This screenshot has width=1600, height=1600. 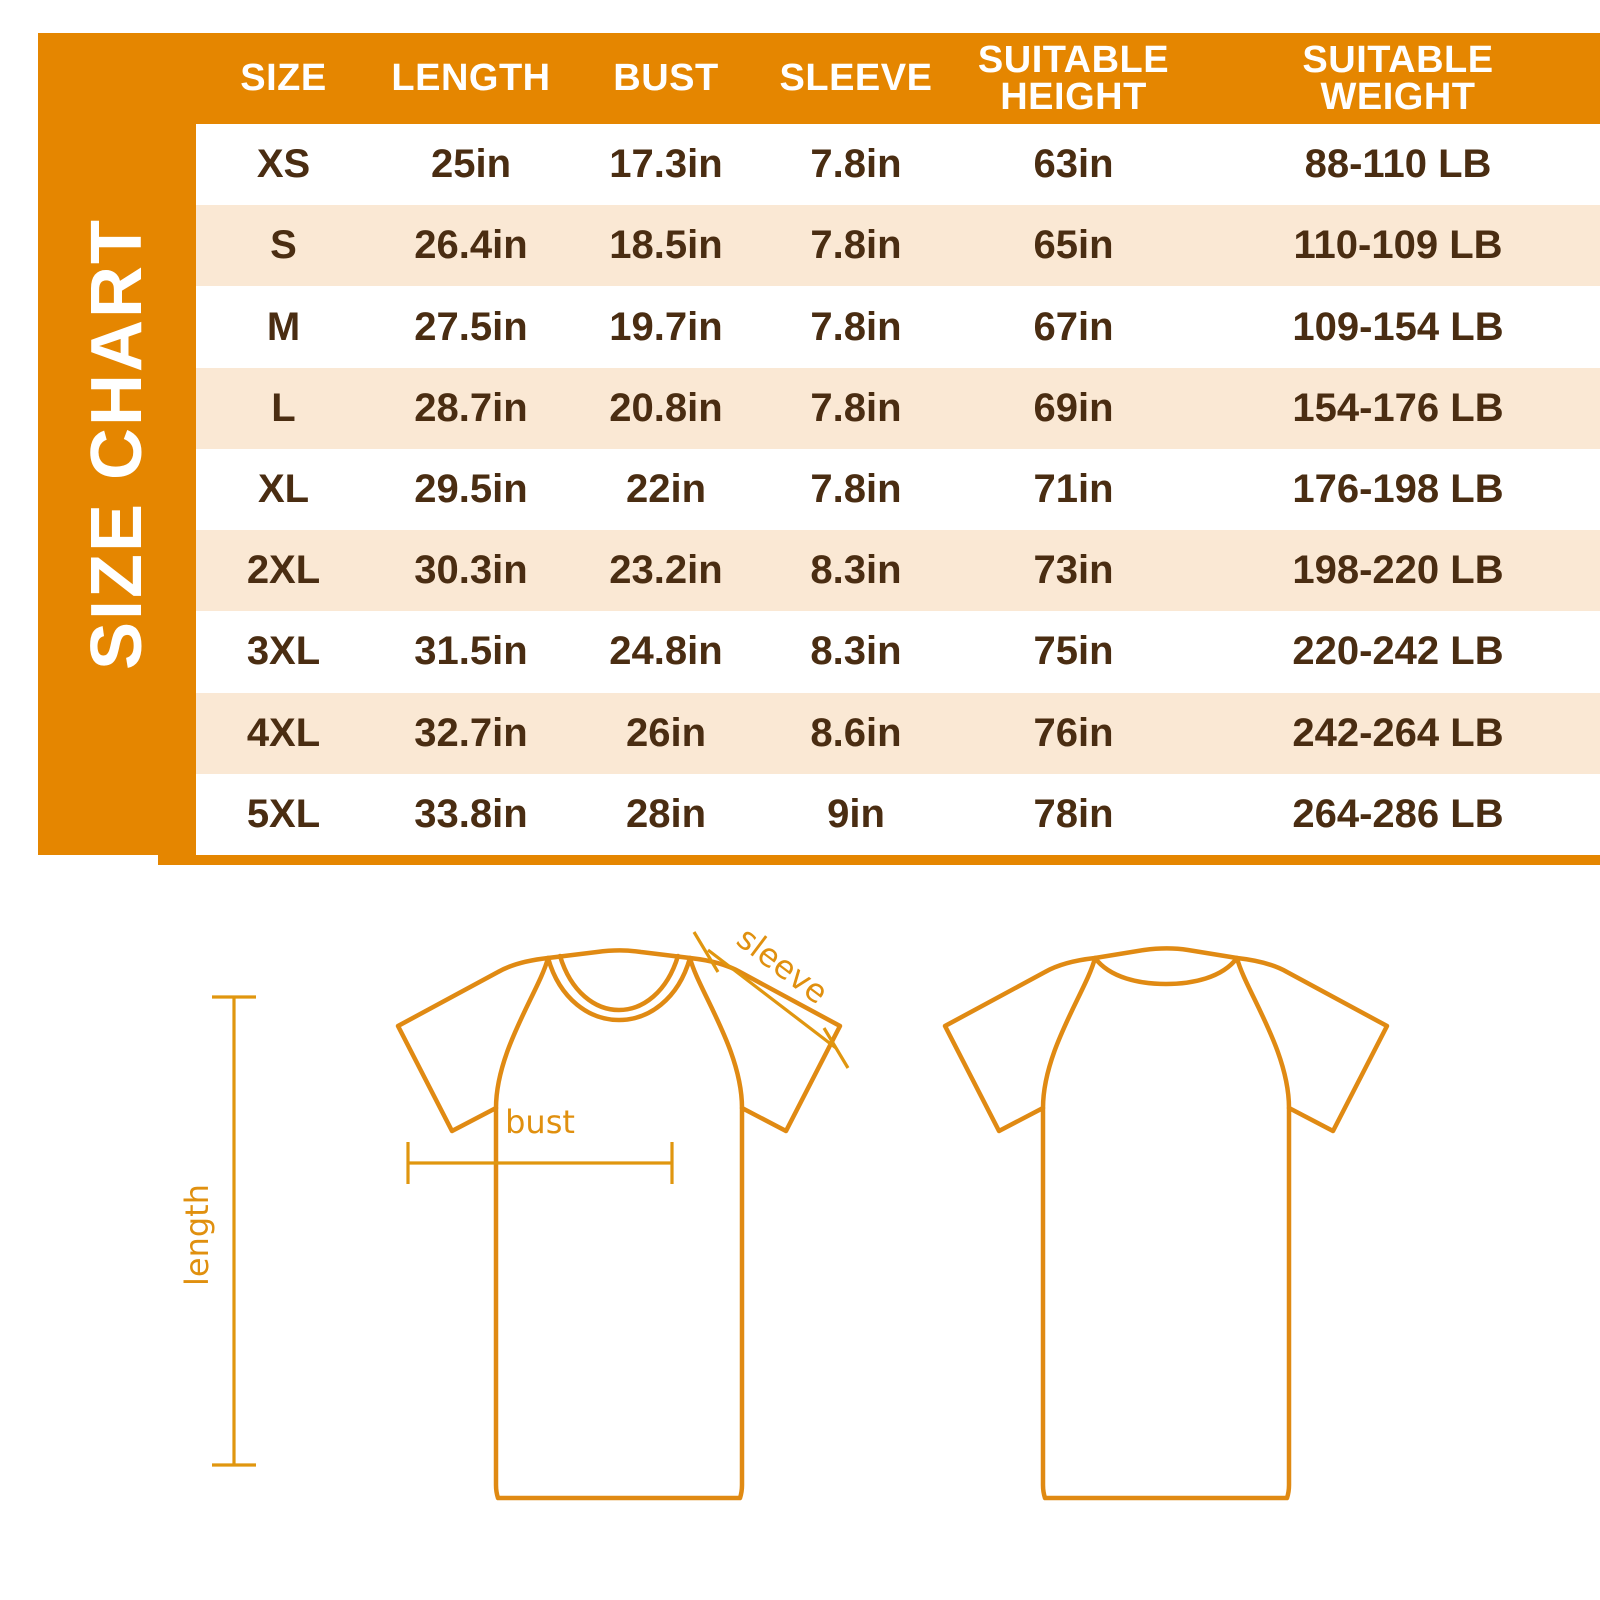 What do you see at coordinates (1398, 78) in the screenshot?
I see `column-header-suitable-weight: SUITABLE WEIGHT` at bounding box center [1398, 78].